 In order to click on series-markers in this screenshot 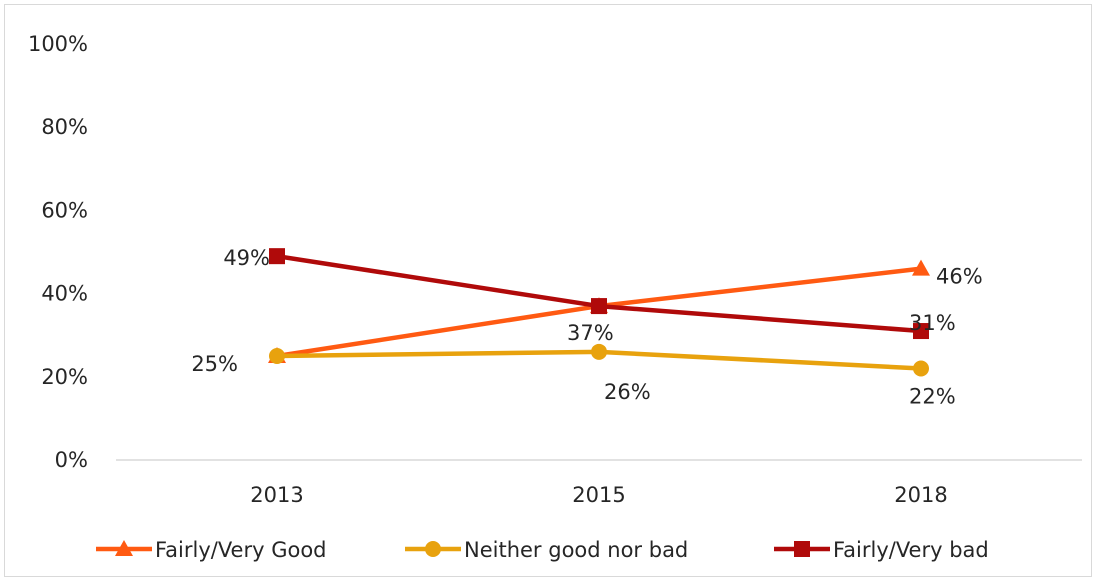, I will do `click(599, 312)`.